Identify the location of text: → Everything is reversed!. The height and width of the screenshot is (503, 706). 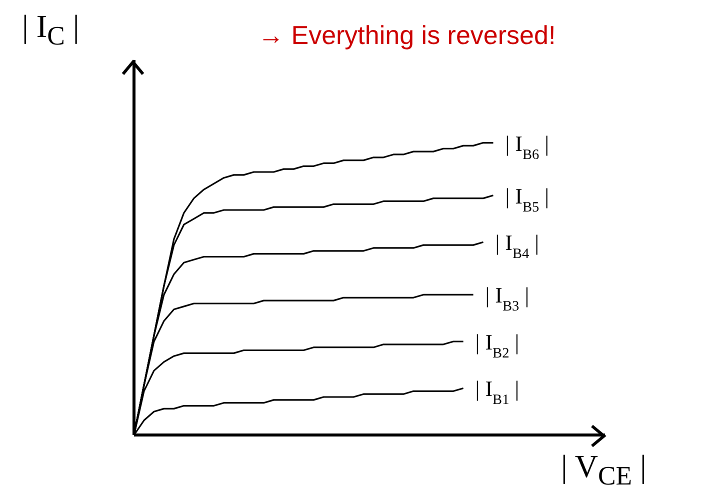
(407, 35).